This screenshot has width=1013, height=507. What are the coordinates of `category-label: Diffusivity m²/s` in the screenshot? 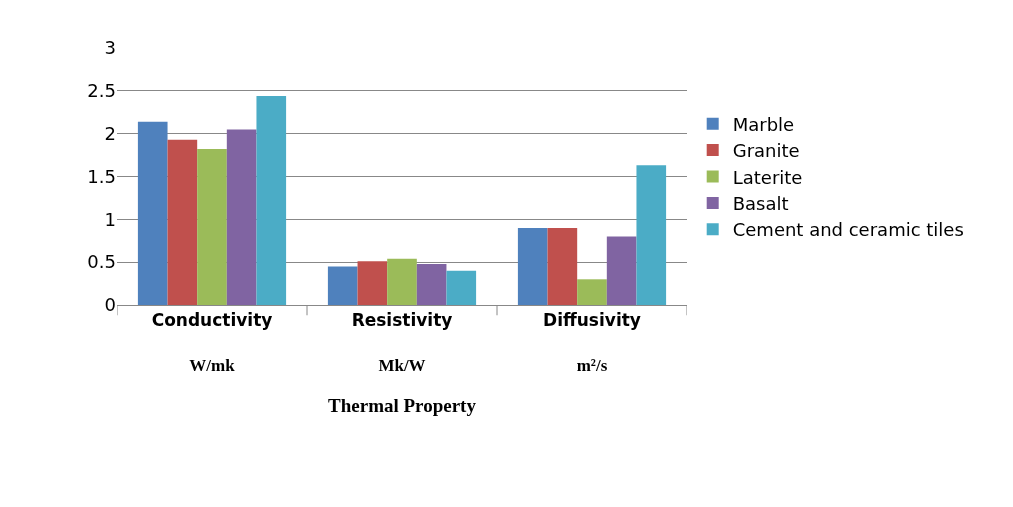 It's located at (592, 342).